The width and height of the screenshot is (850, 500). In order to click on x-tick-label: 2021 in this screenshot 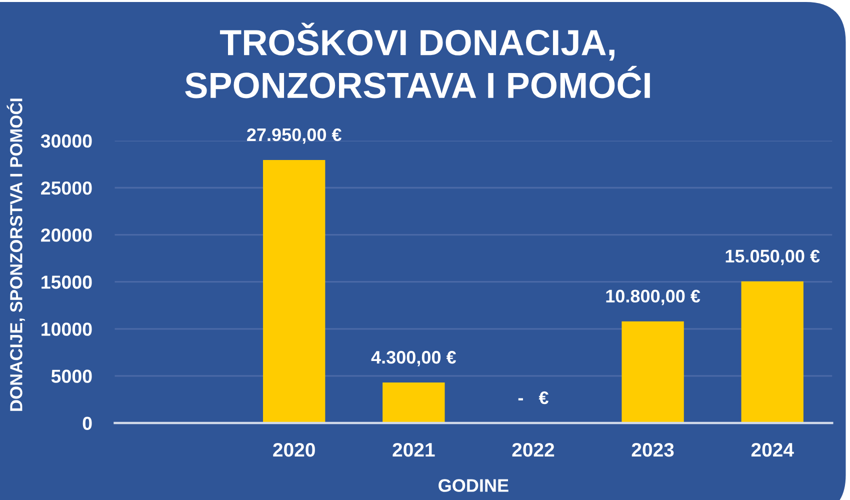, I will do `click(413, 449)`.